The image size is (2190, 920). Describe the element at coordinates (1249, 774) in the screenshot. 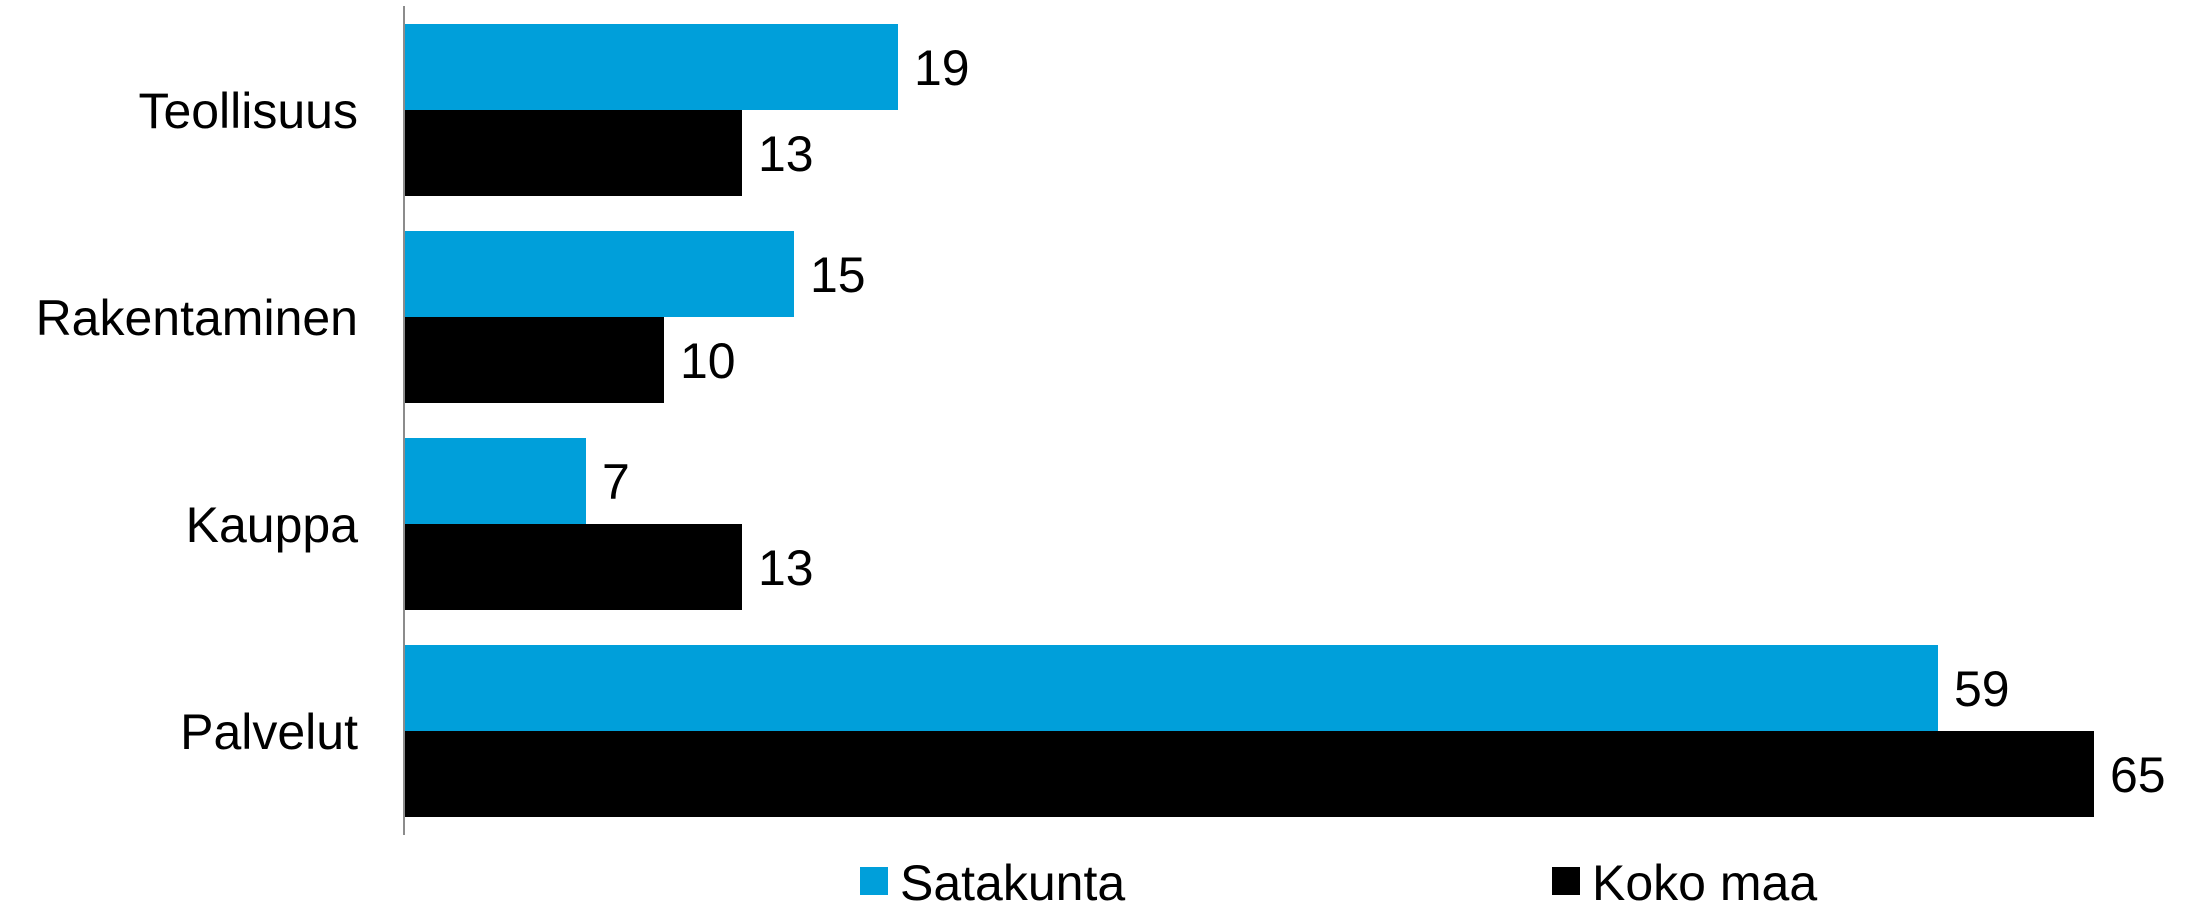

I see `bar-koko-maa-palvelut` at that location.